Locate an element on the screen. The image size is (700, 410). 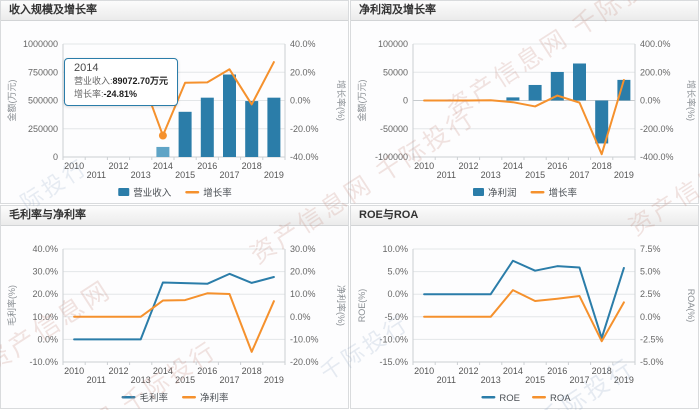
line-净利率 is located at coordinates (174, 322).